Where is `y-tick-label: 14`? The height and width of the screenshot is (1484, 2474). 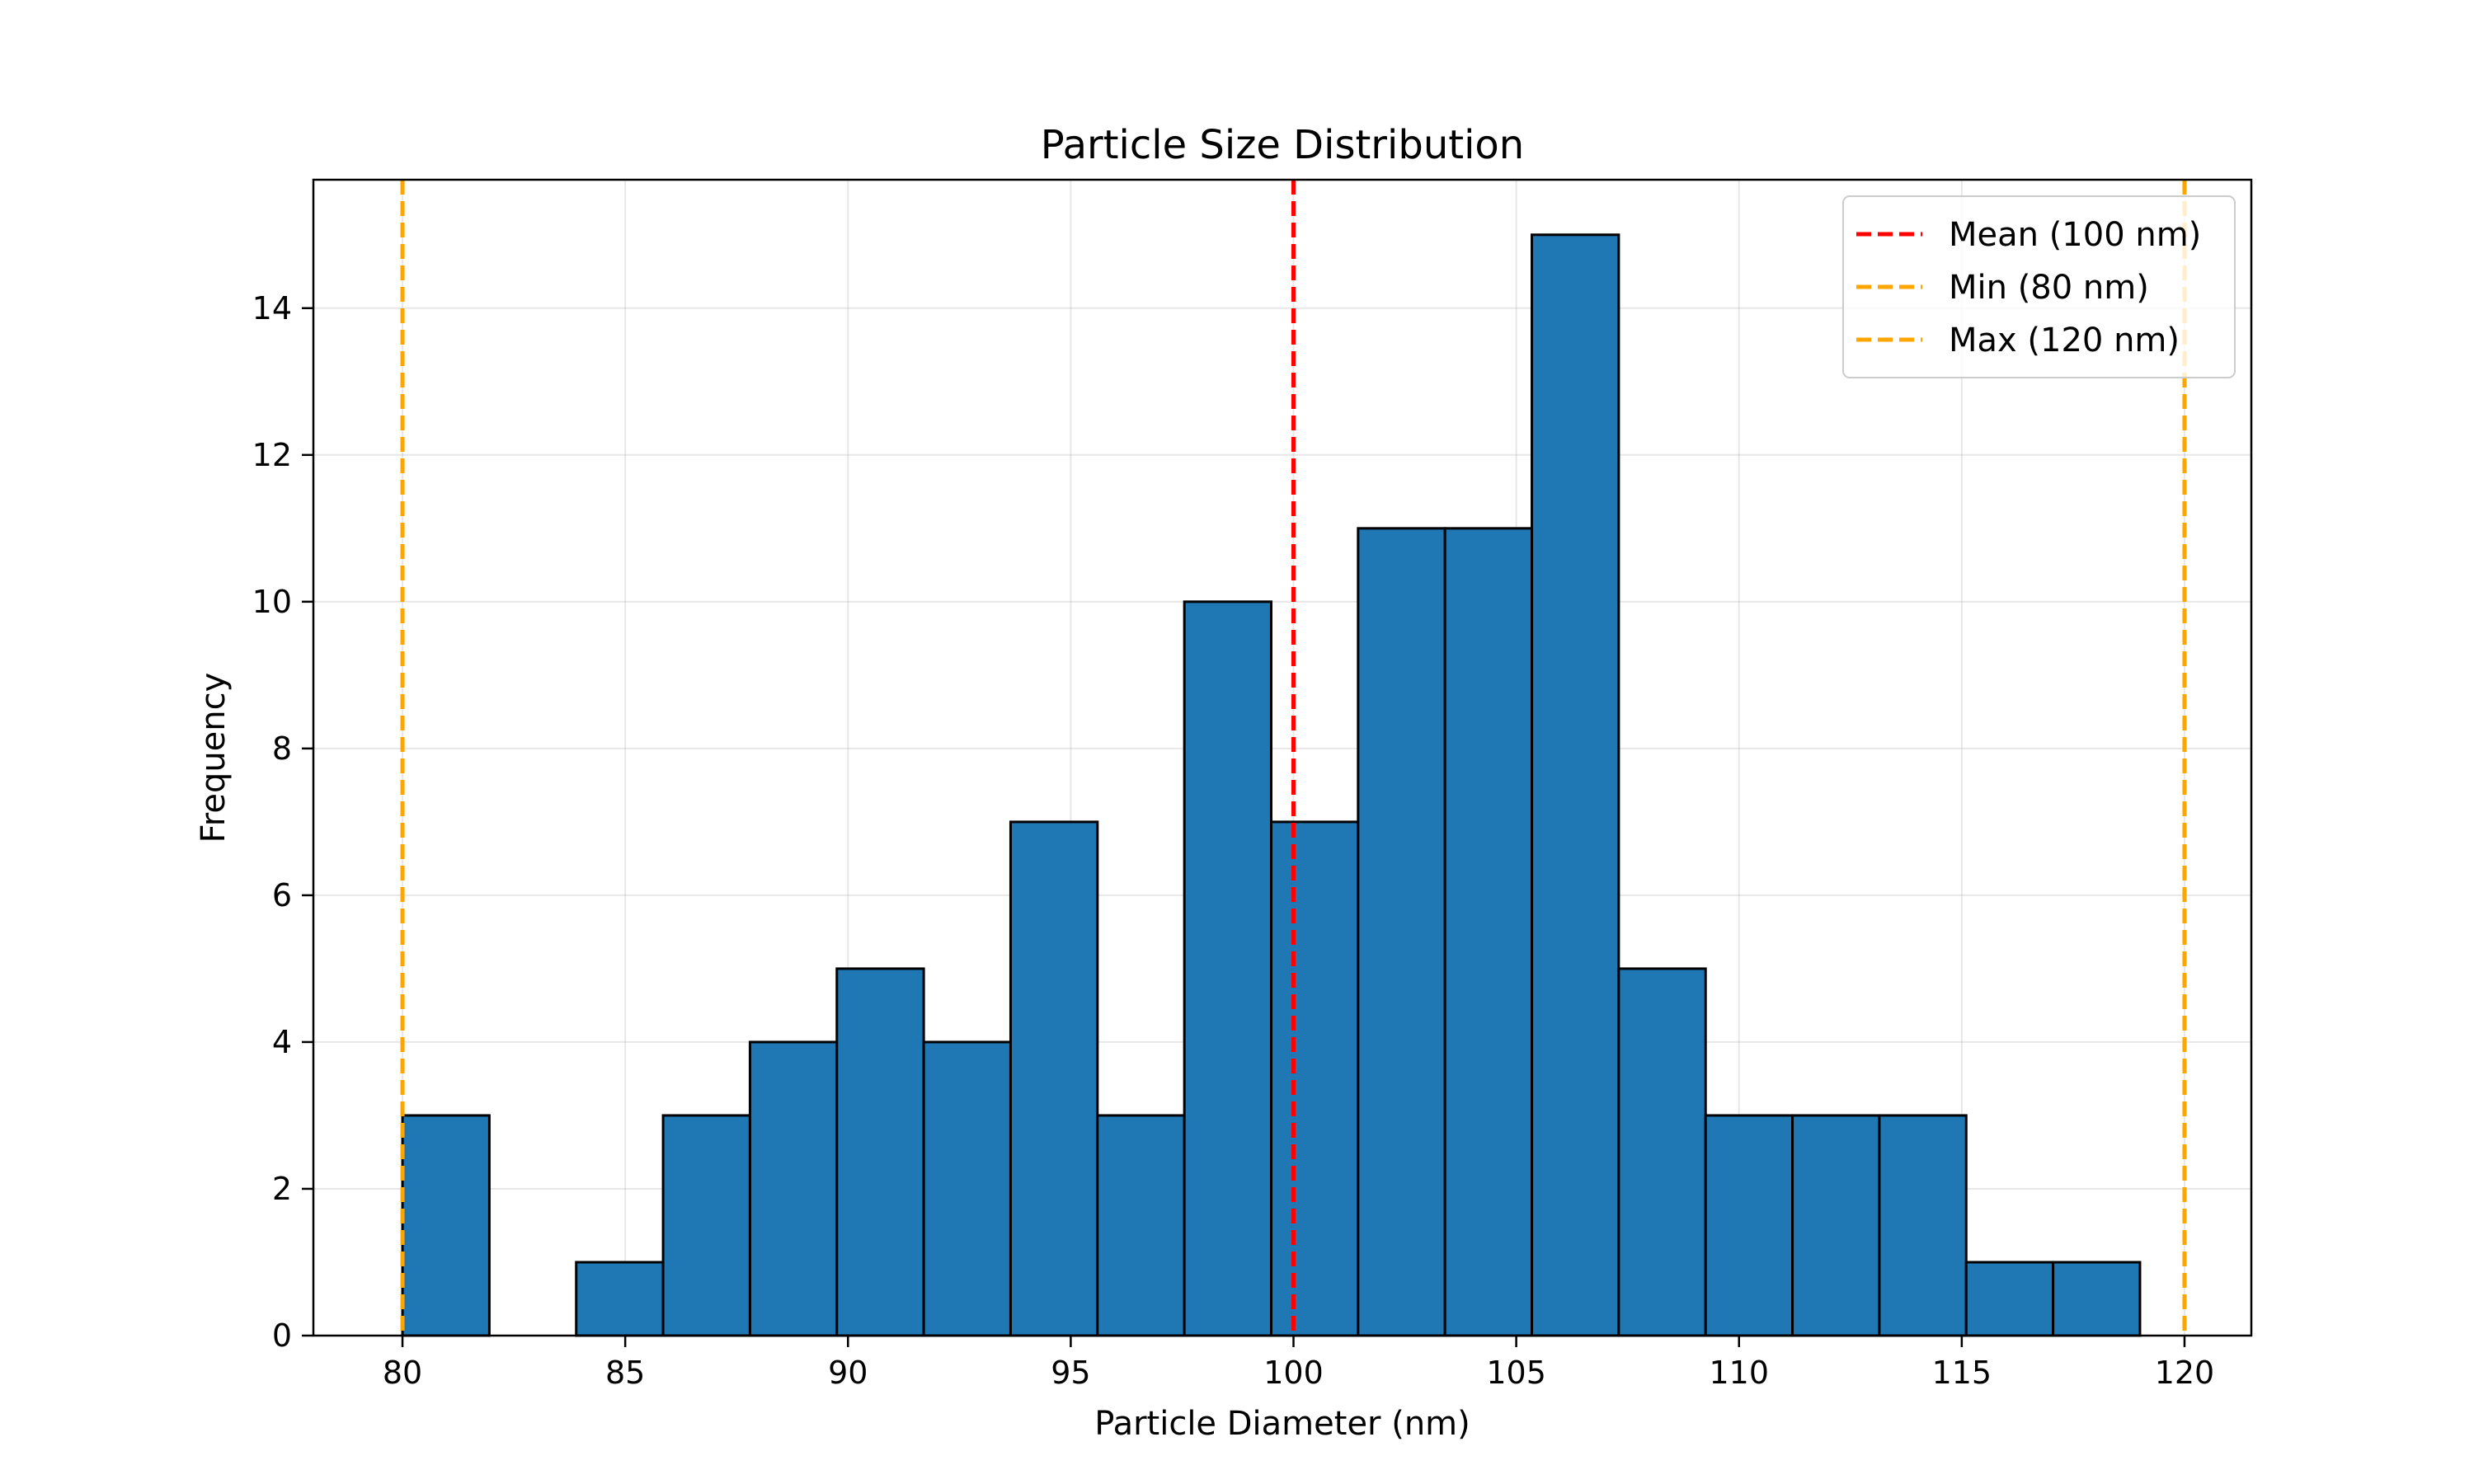 y-tick-label: 14 is located at coordinates (272, 308).